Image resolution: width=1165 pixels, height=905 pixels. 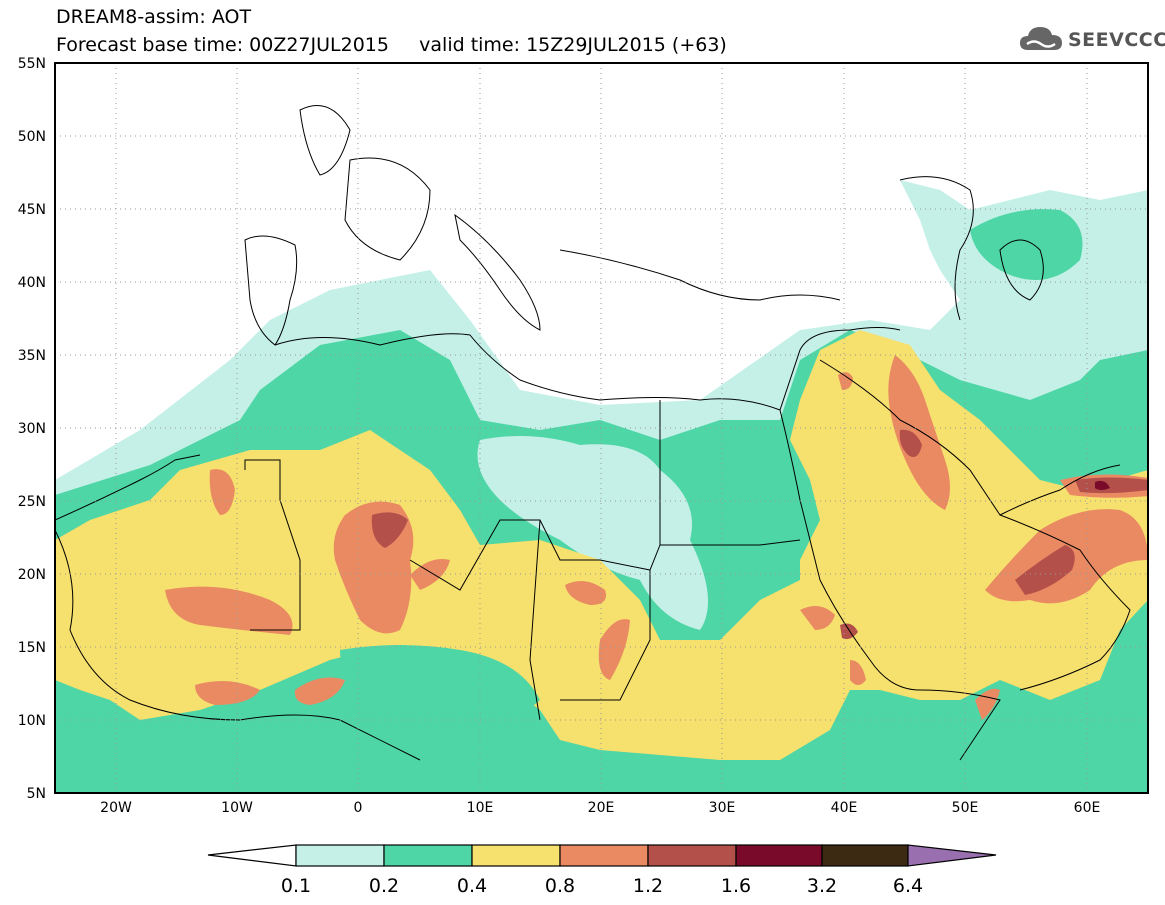 What do you see at coordinates (1102, 485) in the screenshot?
I see `aot-region-1.6-a` at bounding box center [1102, 485].